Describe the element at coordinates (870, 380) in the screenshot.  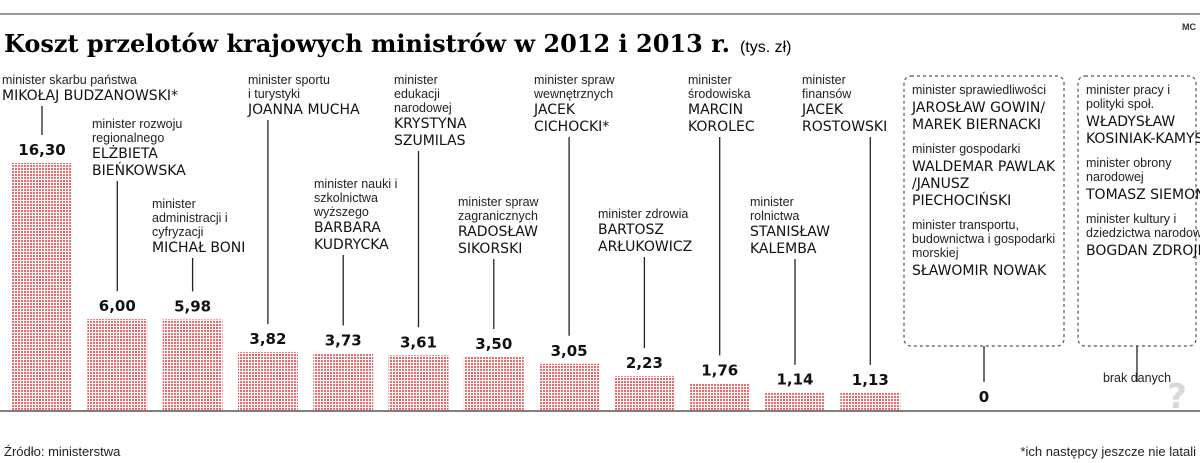
I see `value-label: 1,13` at that location.